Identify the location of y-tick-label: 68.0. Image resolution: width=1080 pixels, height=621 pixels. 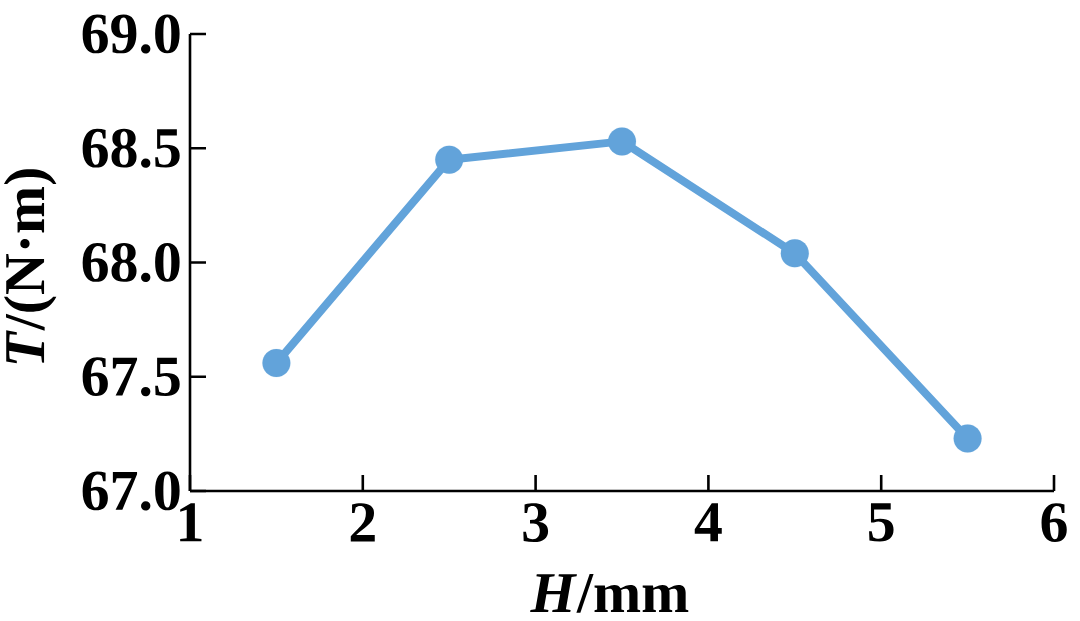
(131, 262).